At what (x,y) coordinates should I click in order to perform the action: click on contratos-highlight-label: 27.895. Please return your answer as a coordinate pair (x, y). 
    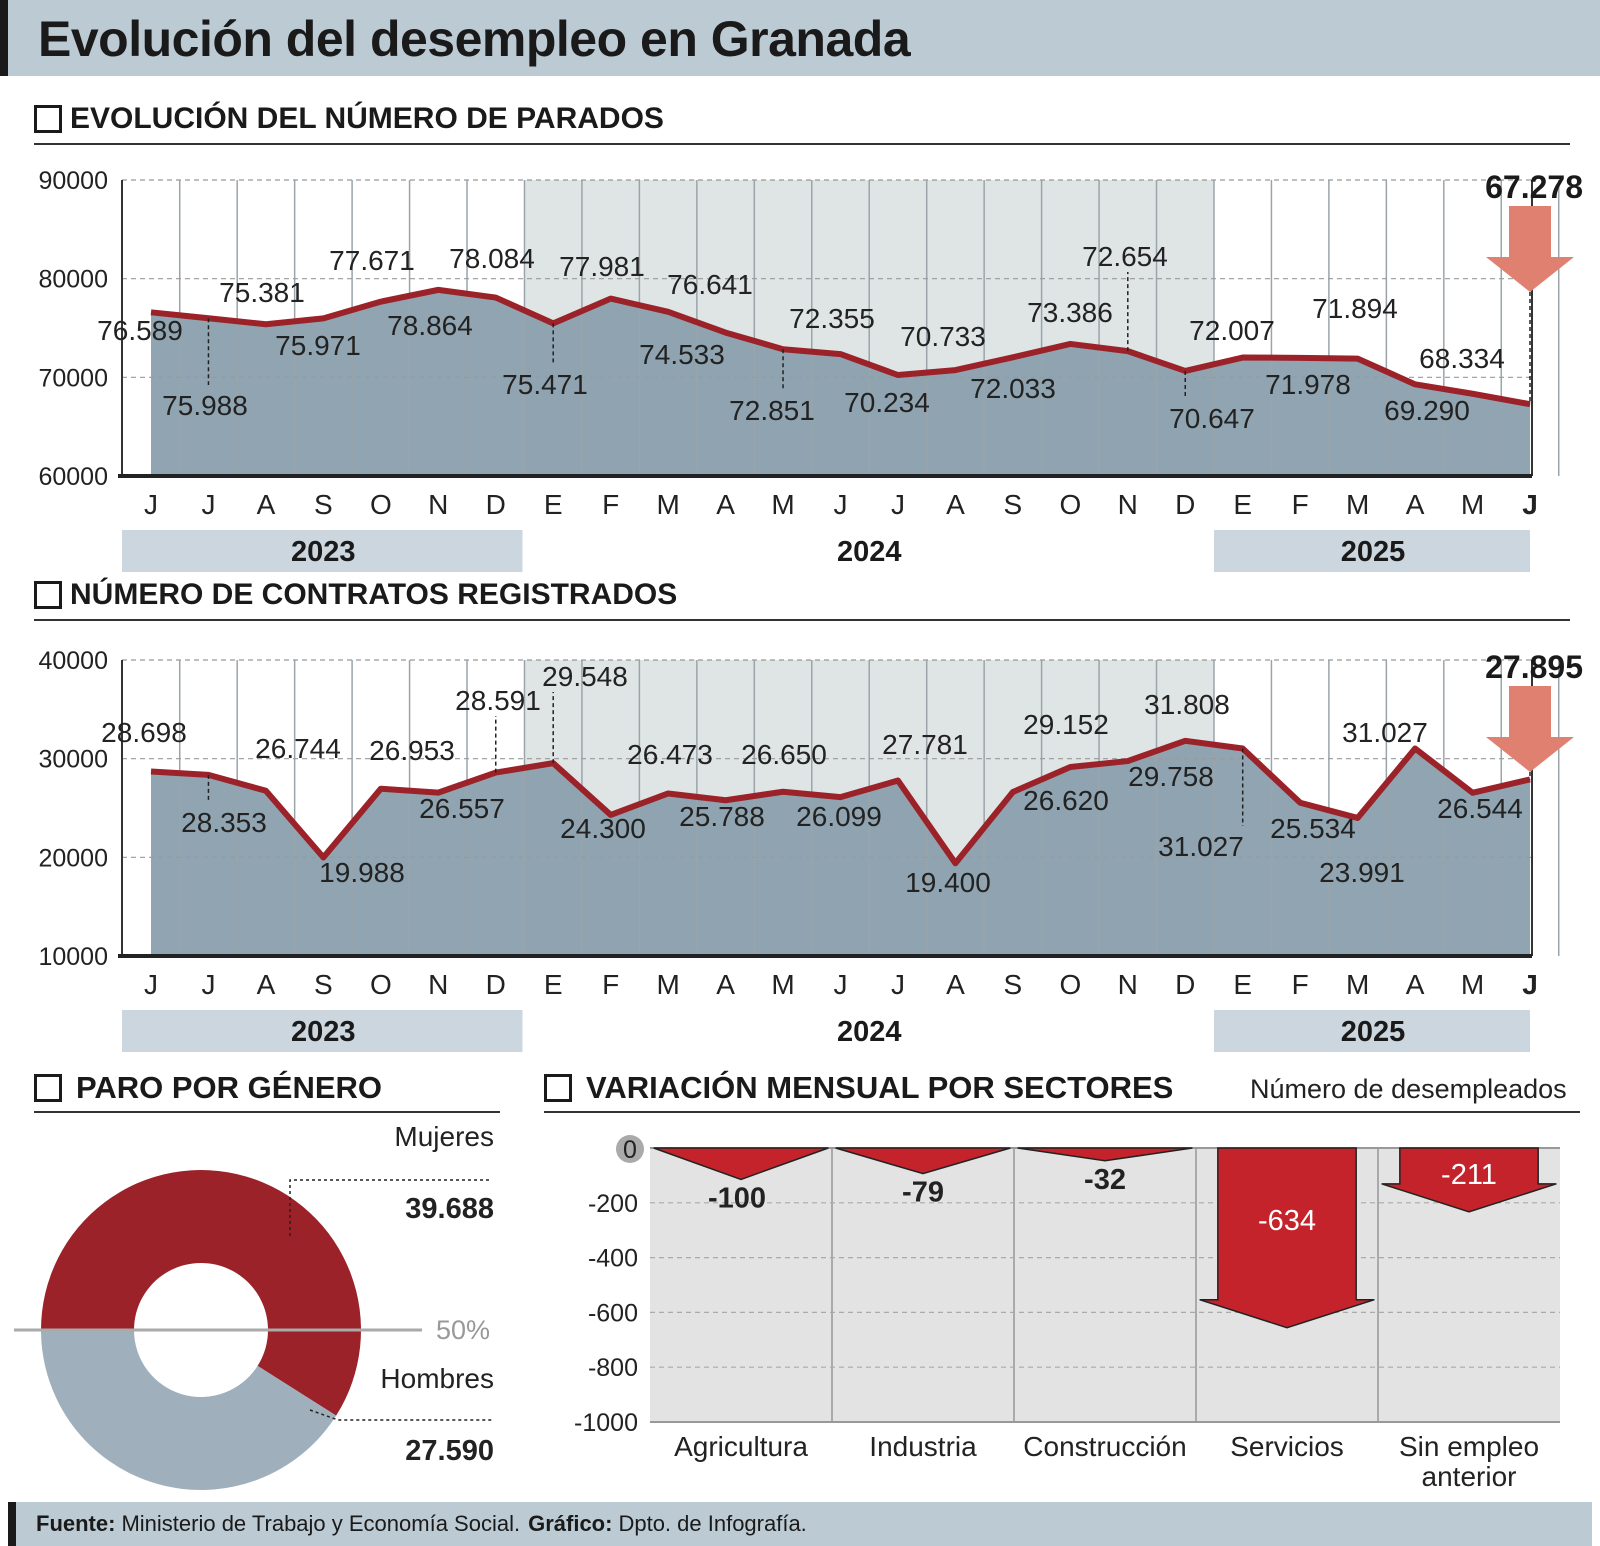
    Looking at the image, I should click on (1534, 667).